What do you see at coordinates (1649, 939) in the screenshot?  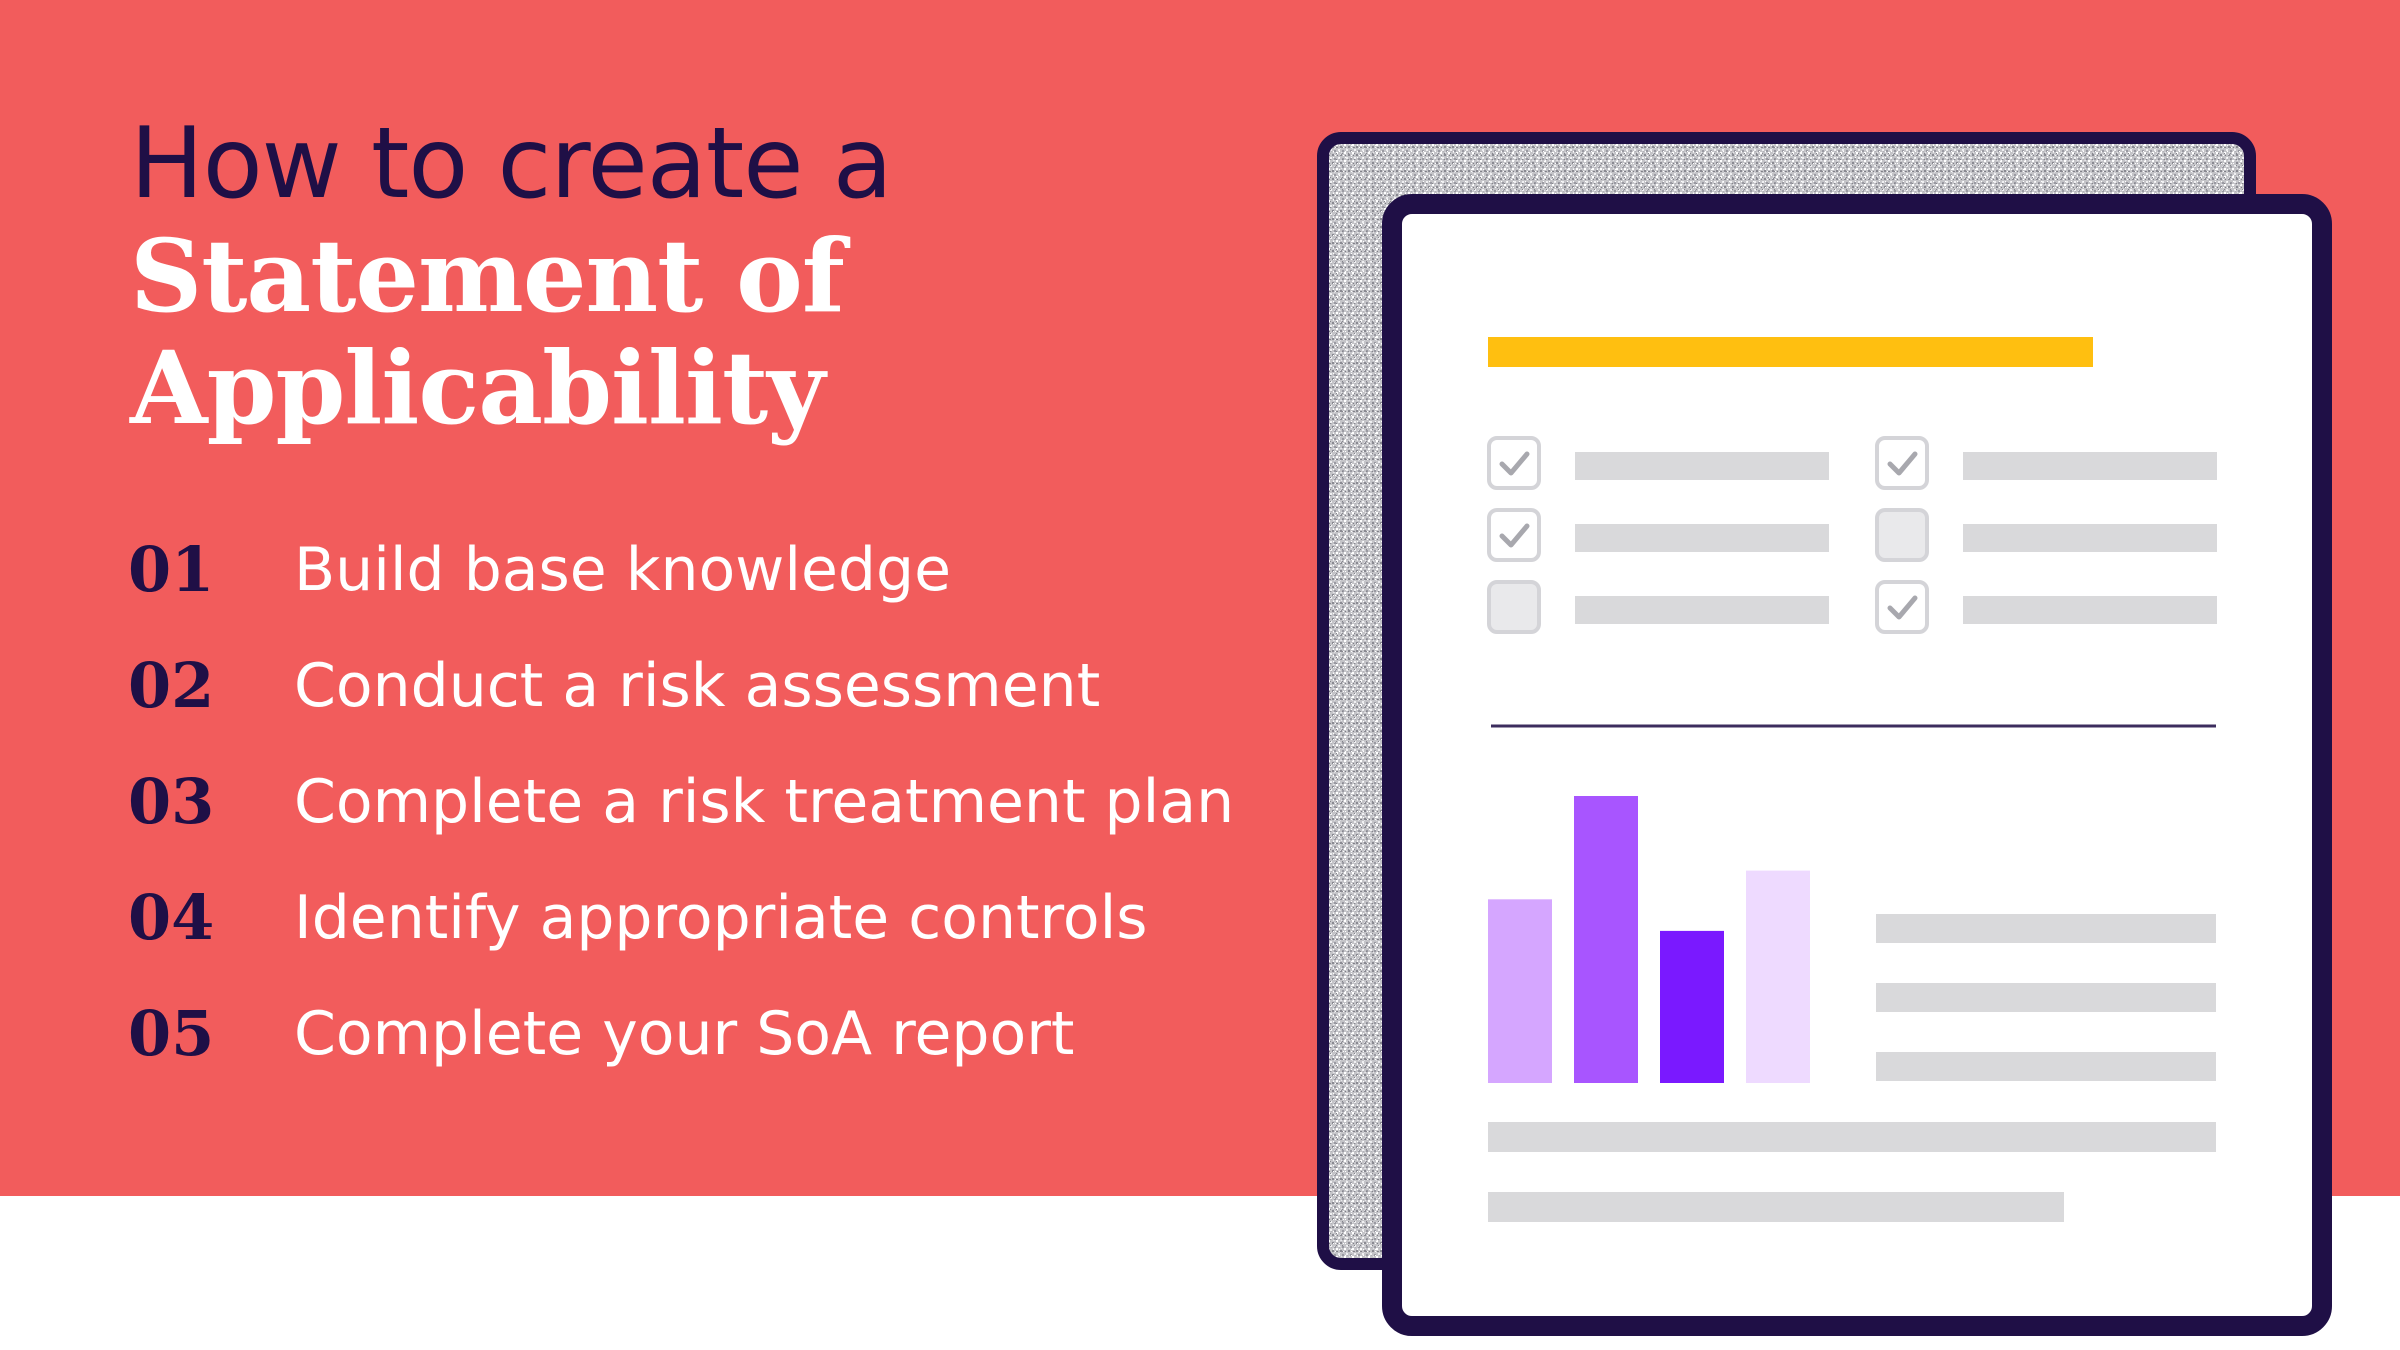 I see `bar-chart` at bounding box center [1649, 939].